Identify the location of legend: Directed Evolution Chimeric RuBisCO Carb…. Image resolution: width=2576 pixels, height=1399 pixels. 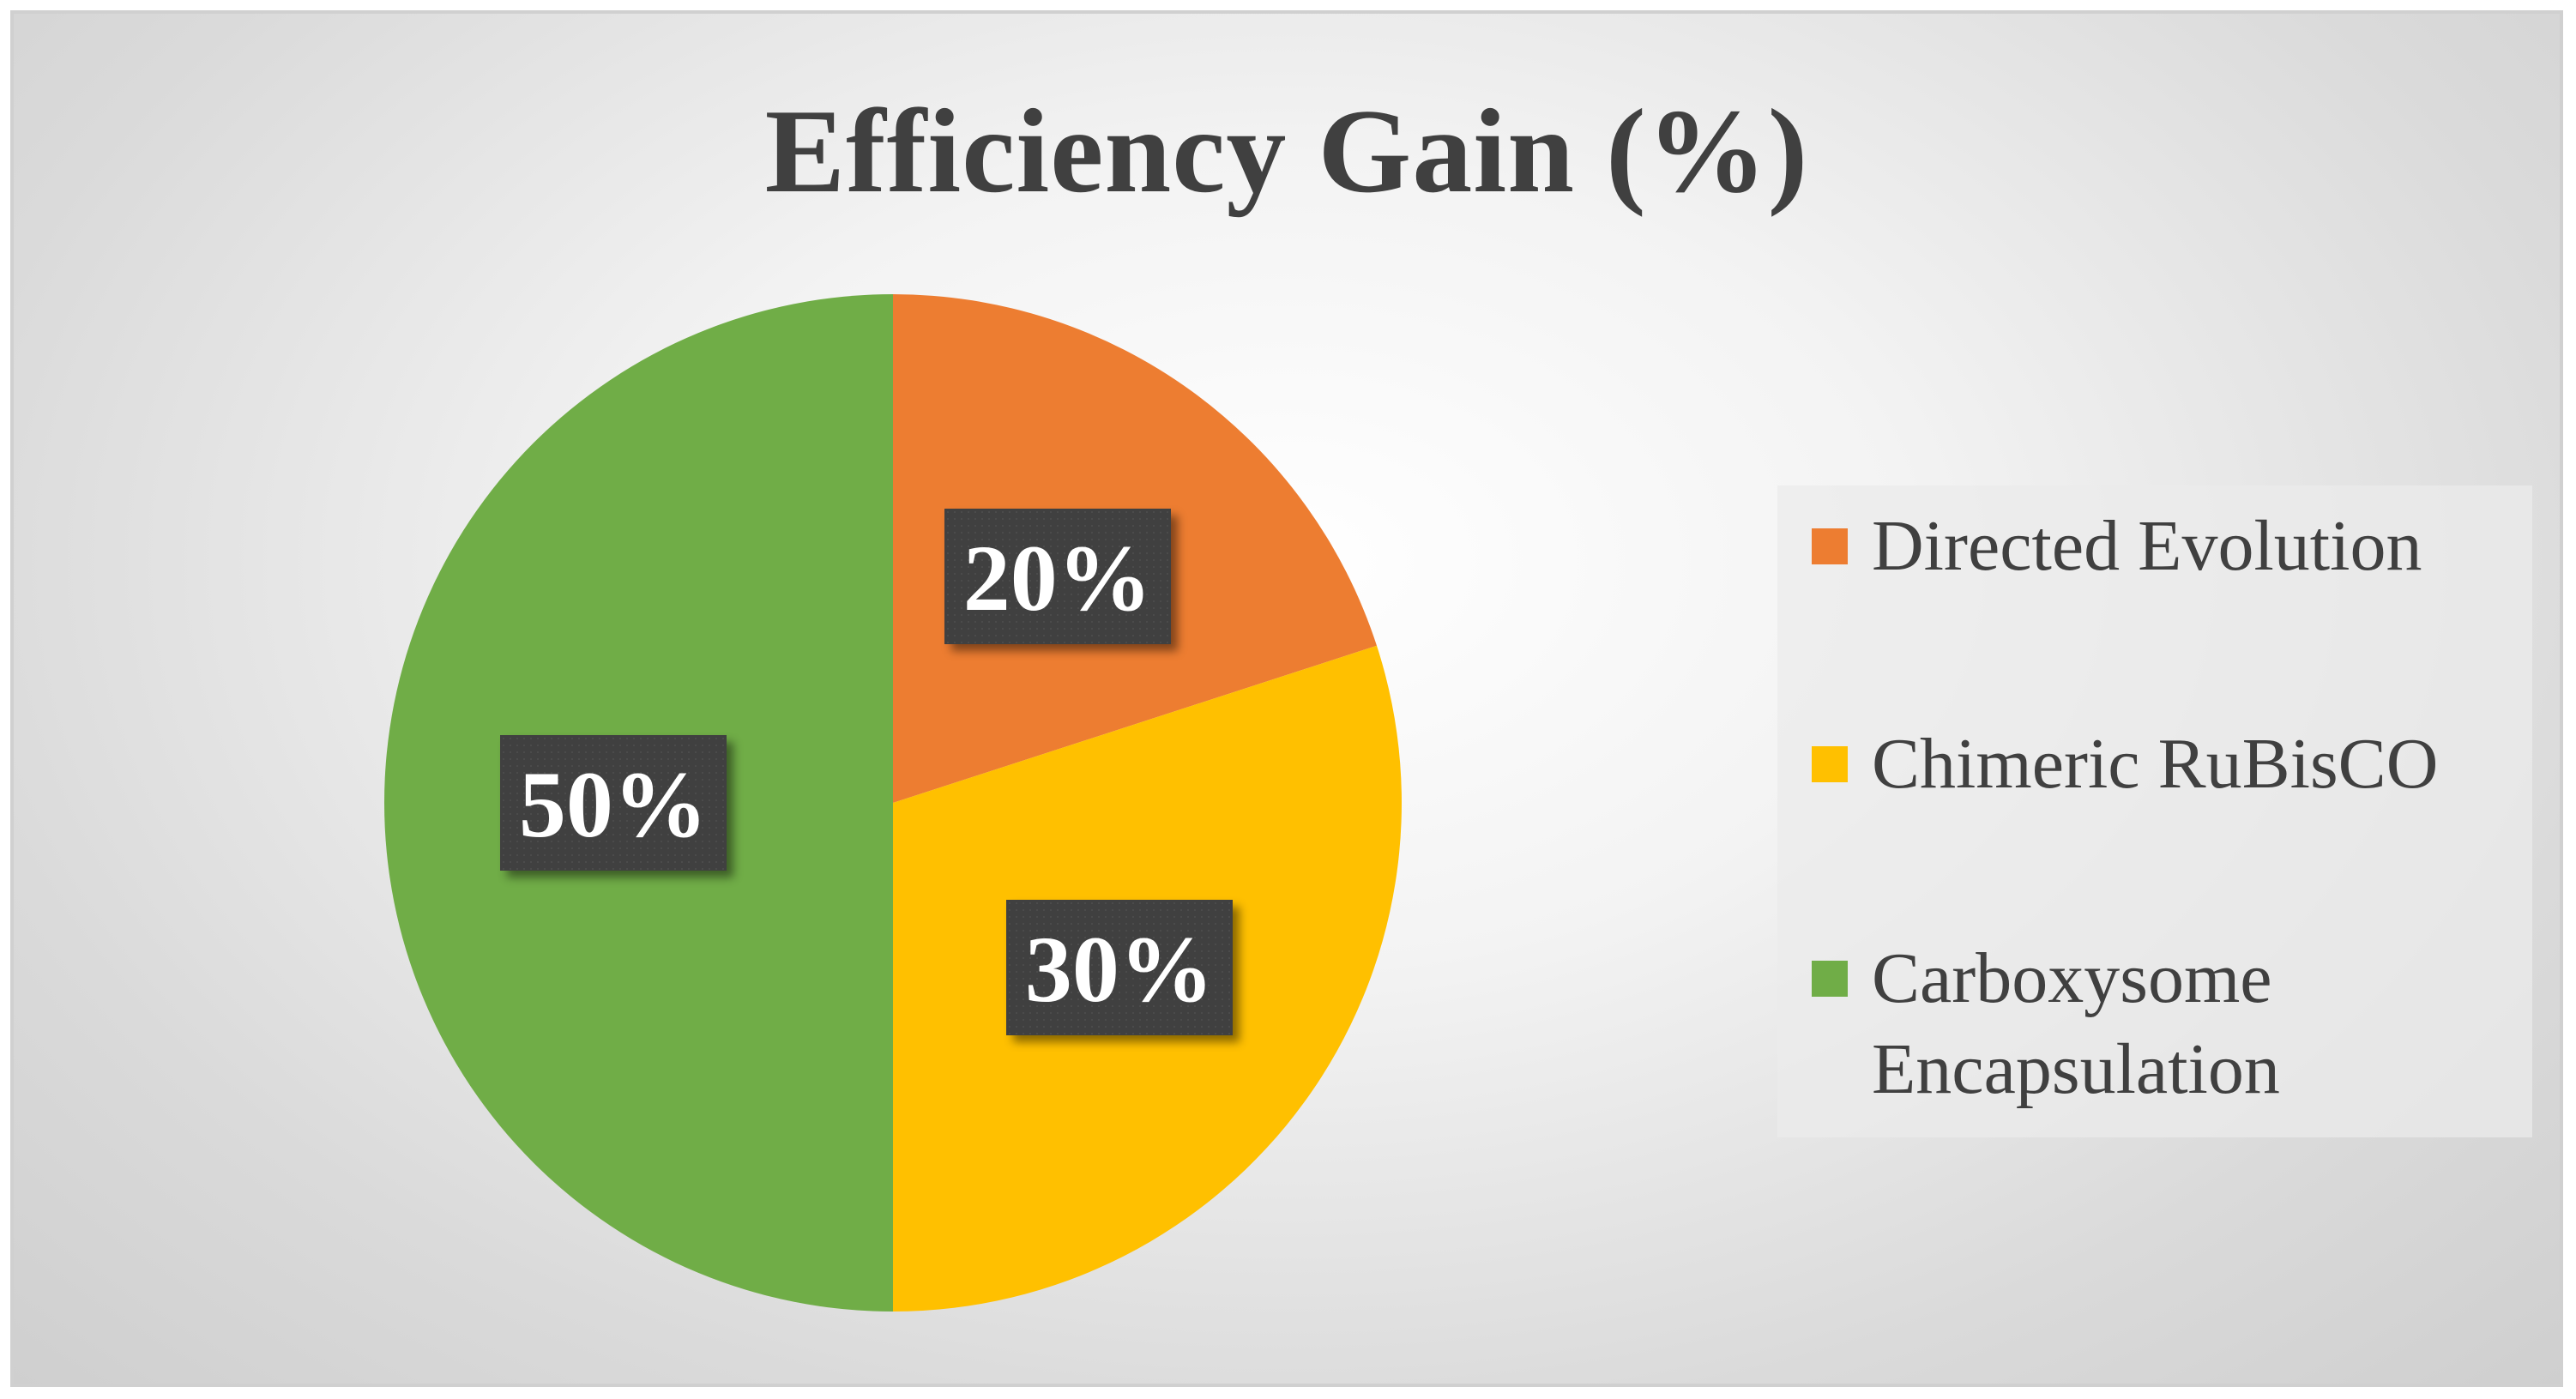
(2154, 811).